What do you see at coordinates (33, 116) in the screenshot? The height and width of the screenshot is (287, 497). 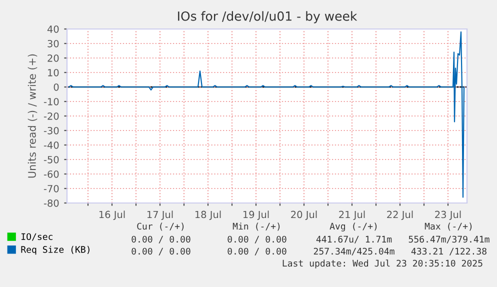 I see `y-axis-title: Units read (-) / write (+)` at bounding box center [33, 116].